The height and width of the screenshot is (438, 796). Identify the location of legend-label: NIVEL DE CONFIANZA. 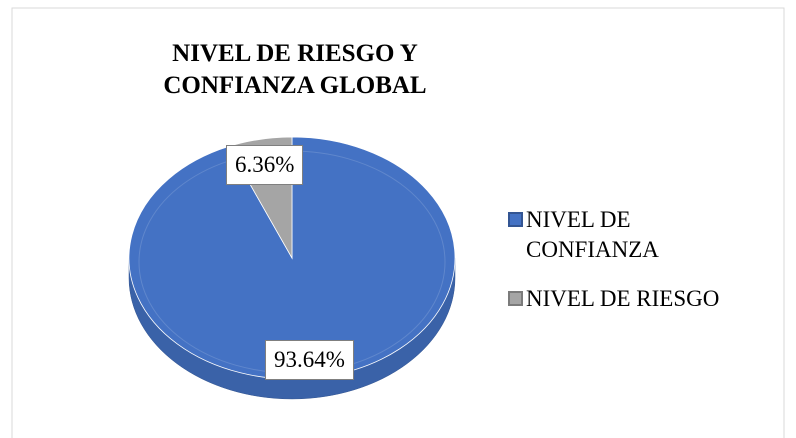
(592, 234).